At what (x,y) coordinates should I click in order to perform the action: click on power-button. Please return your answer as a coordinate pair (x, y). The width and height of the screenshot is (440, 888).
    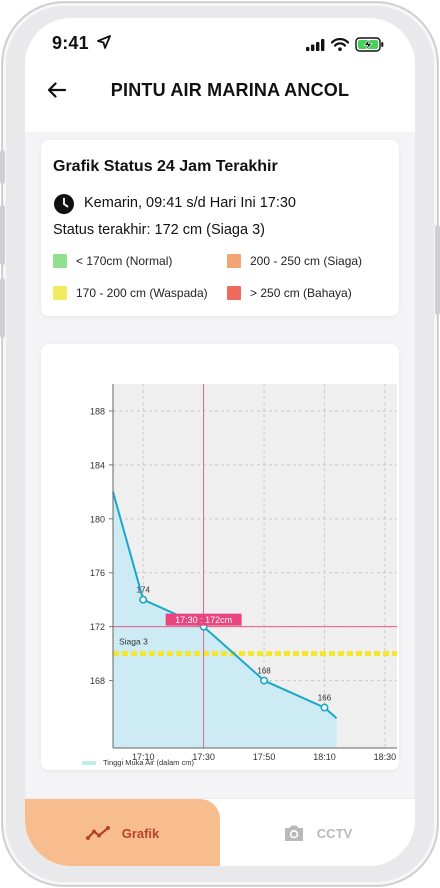
    Looking at the image, I should click on (437, 270).